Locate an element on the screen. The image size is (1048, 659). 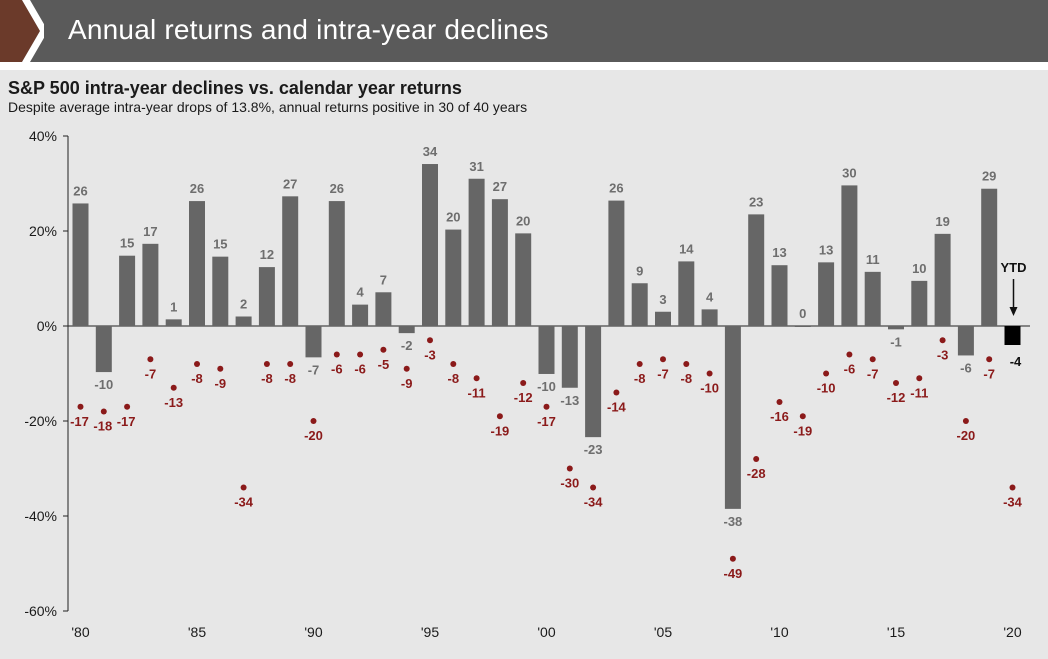
annual-return-label: 29 is located at coordinates (989, 176).